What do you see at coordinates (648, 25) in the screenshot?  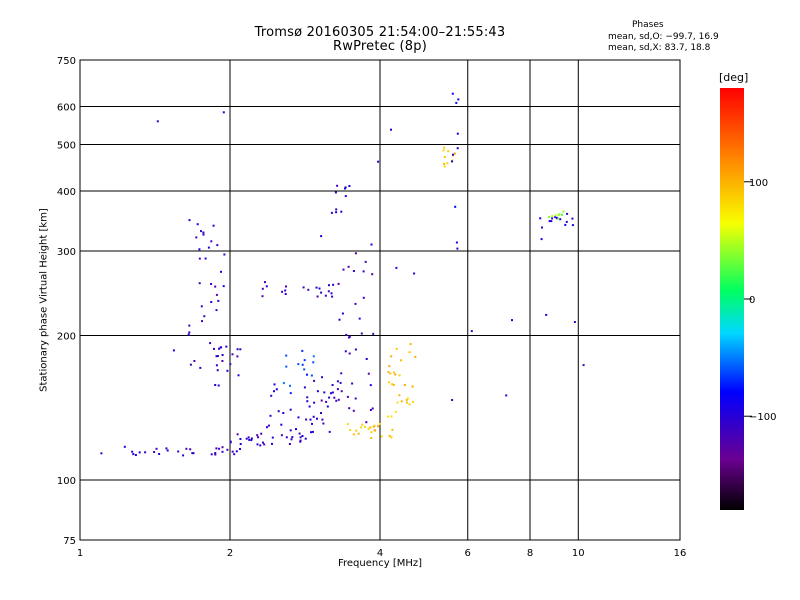 I see `phases-heading: Phases` at bounding box center [648, 25].